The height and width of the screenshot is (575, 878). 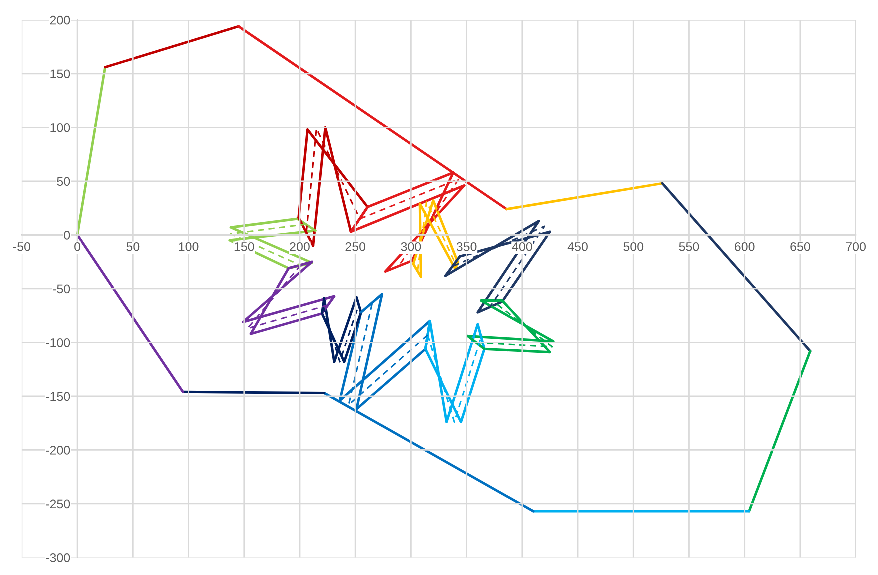 I want to click on y-tick-label: 50, so click(x=63, y=181).